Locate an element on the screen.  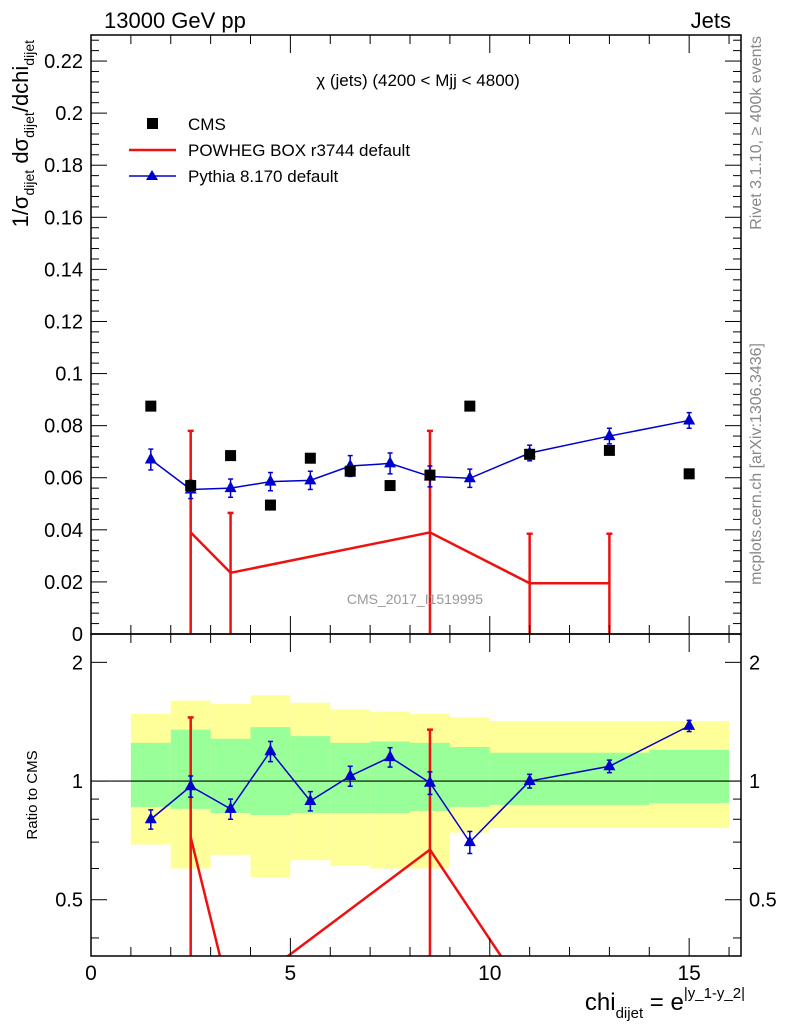
main-ytick-label: 0.14 is located at coordinates (63, 270).